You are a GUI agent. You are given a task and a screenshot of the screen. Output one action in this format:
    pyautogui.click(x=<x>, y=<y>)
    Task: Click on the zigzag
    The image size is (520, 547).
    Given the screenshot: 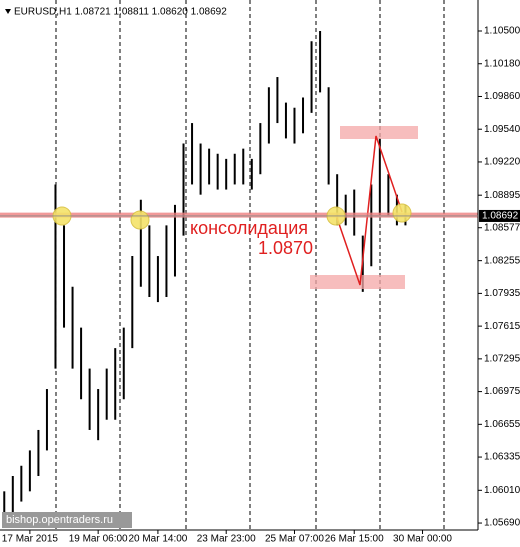 What is the action you would take?
    pyautogui.click(x=369, y=210)
    